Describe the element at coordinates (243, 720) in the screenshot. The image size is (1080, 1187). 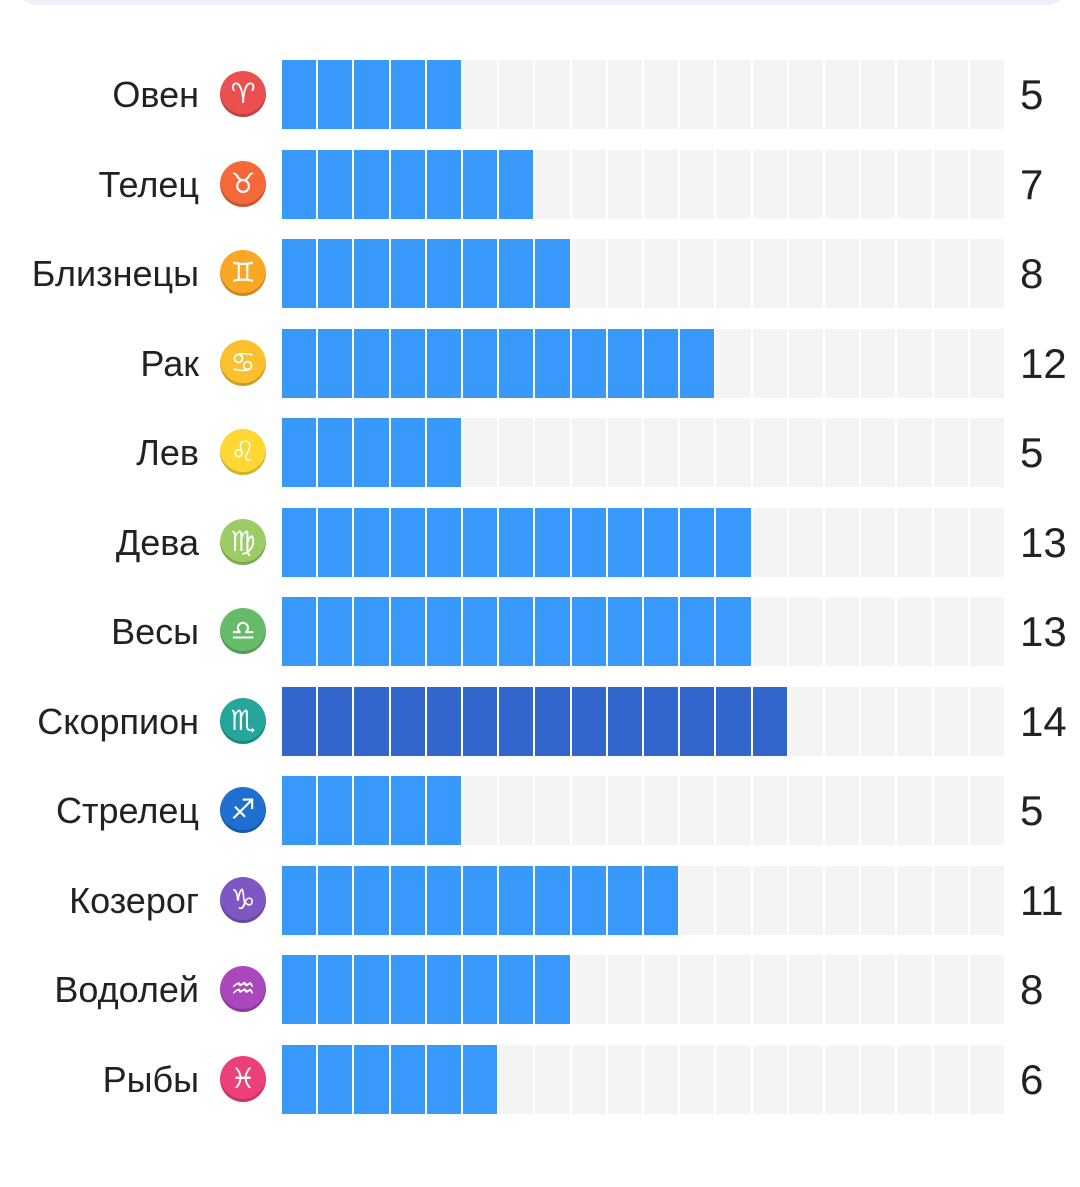
I see `scorpio-icon: ♏︎` at that location.